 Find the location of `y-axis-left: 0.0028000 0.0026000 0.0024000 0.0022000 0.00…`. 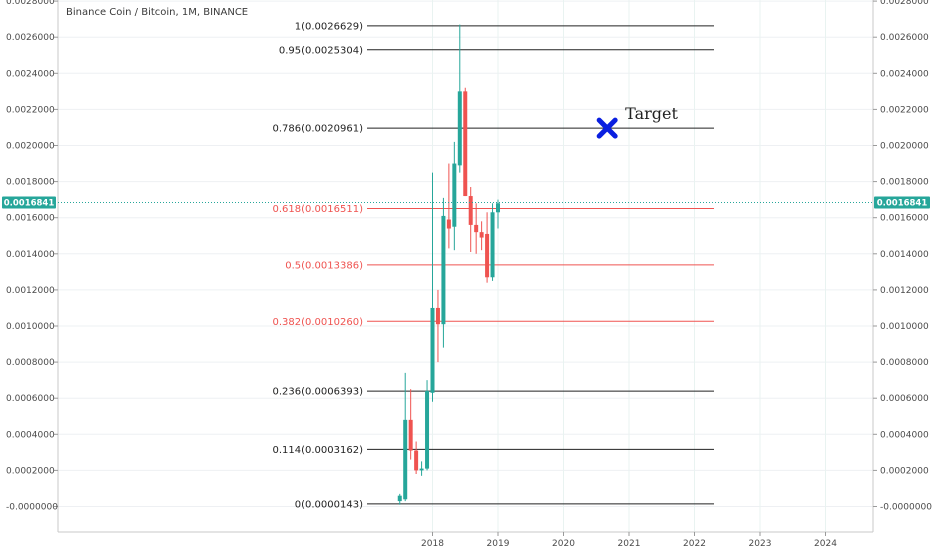

y-axis-left: 0.0028000 0.0026000 0.0024000 0.0022000 0.00… is located at coordinates (32, 256).